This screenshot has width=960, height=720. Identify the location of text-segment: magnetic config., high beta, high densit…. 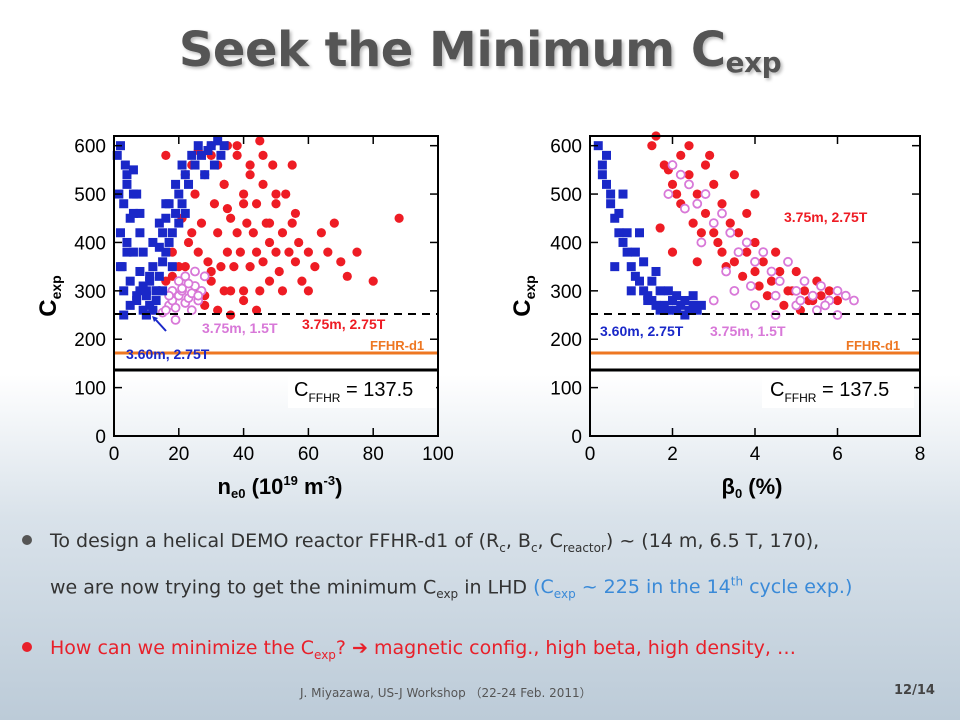
(582, 647).